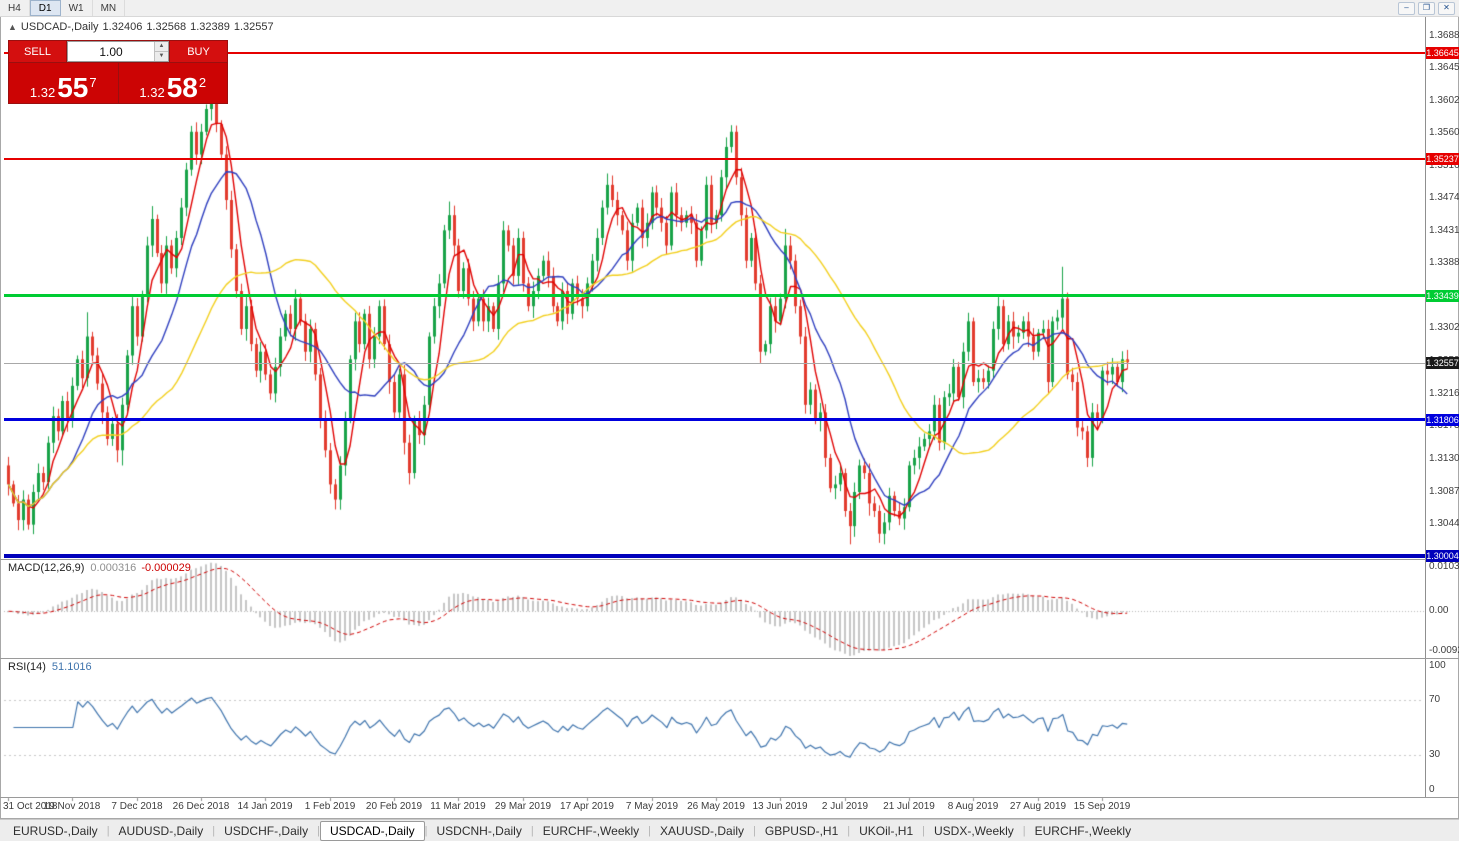 Image resolution: width=1459 pixels, height=841 pixels. Describe the element at coordinates (1444, 523) in the screenshot. I see `price-axis-tick: 1.30440` at that location.